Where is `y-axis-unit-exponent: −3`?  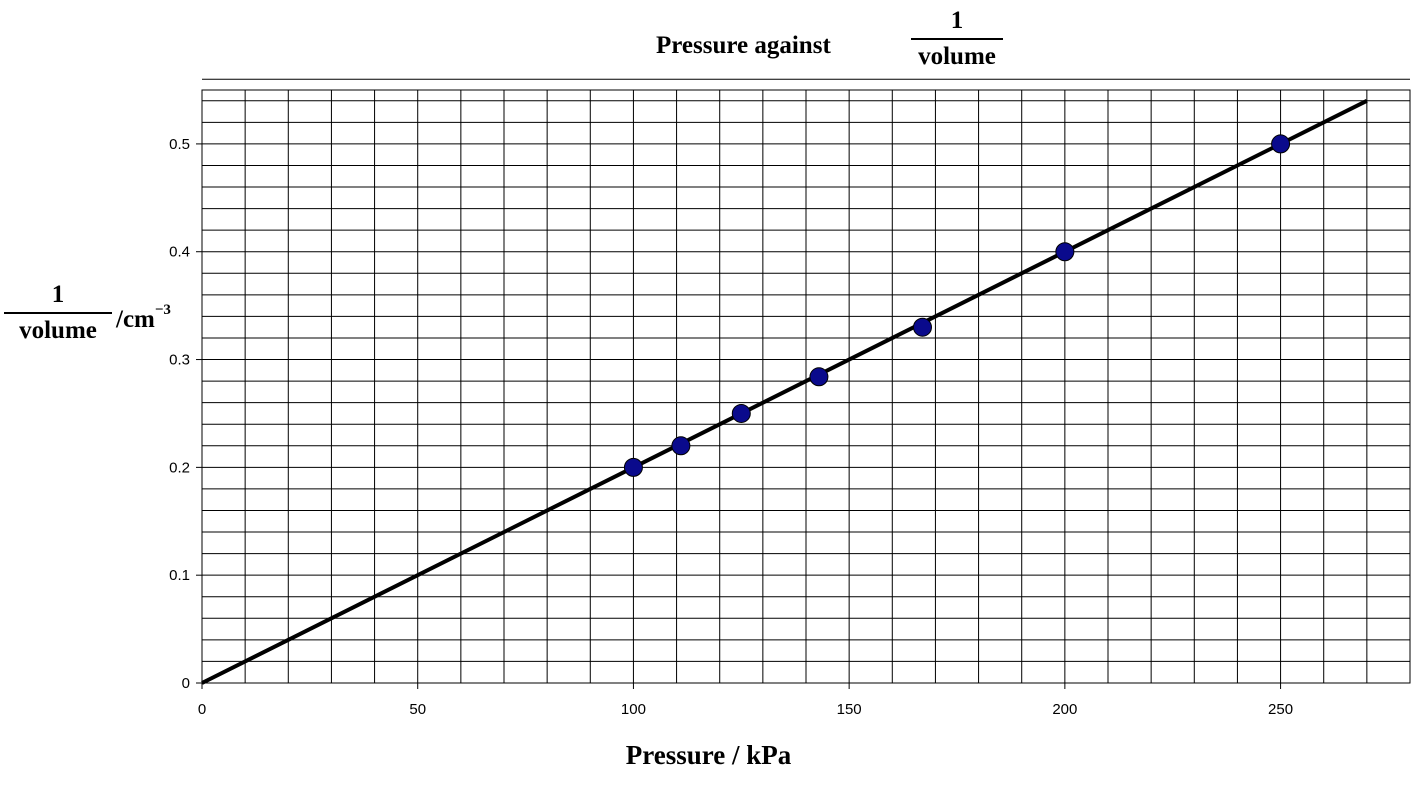
y-axis-unit-exponent: −3 is located at coordinates (162, 310).